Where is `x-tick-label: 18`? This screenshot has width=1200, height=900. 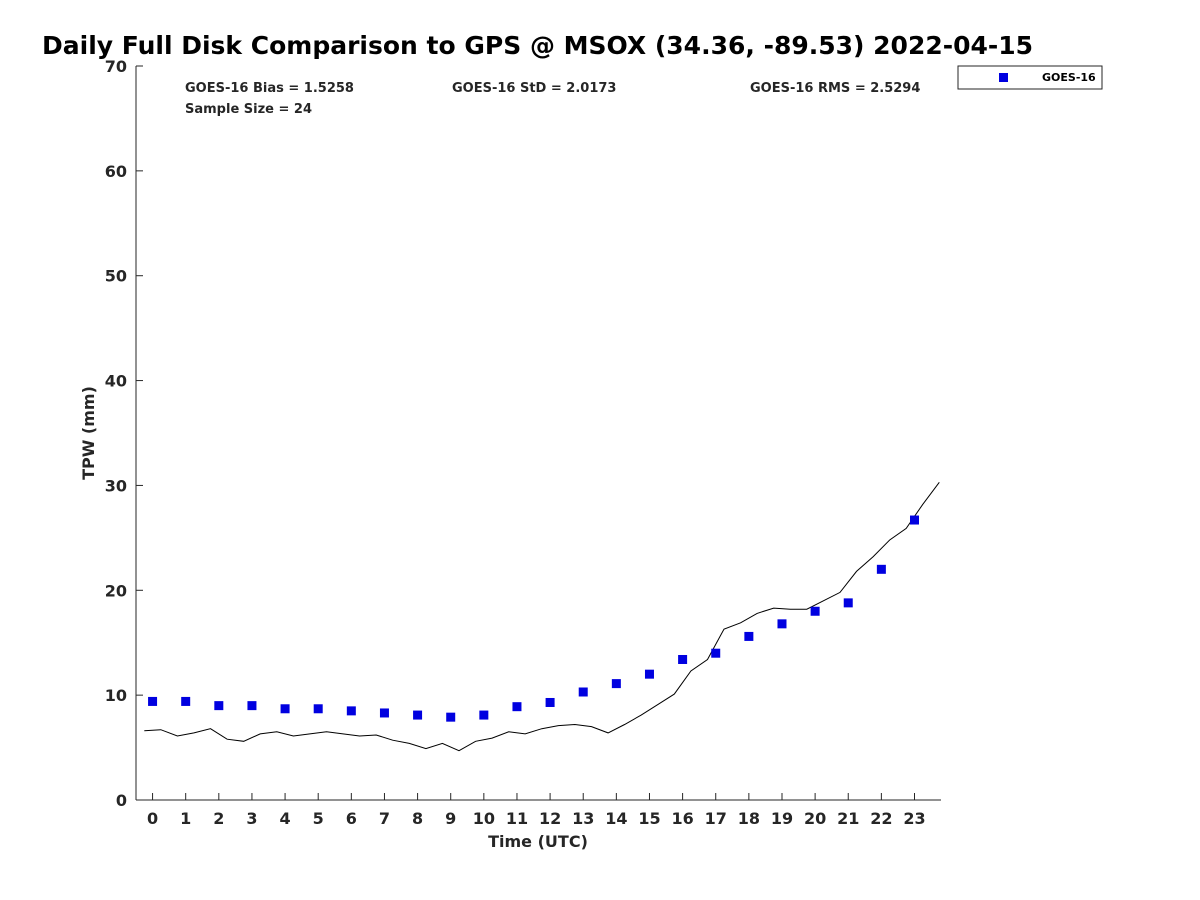
x-tick-label: 18 is located at coordinates (749, 818).